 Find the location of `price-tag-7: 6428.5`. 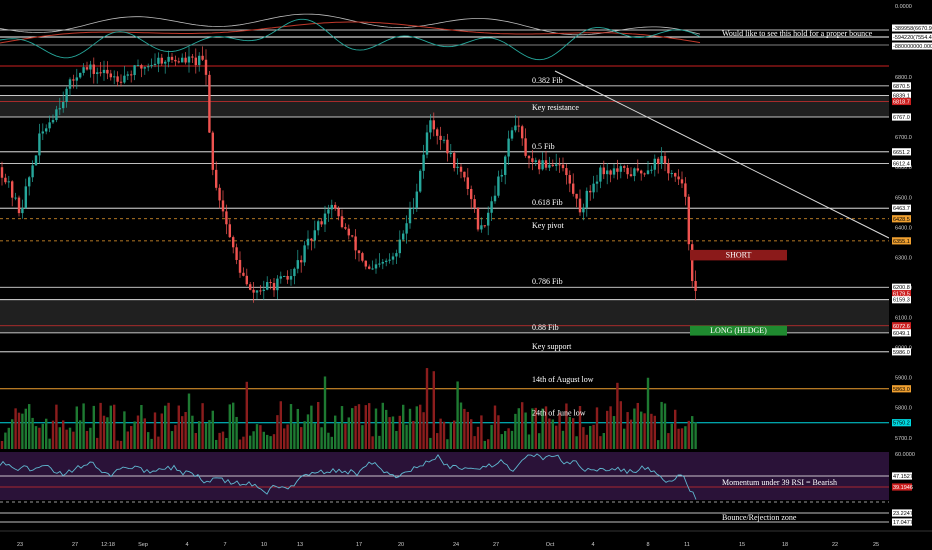

price-tag-7: 6428.5 is located at coordinates (901, 220).